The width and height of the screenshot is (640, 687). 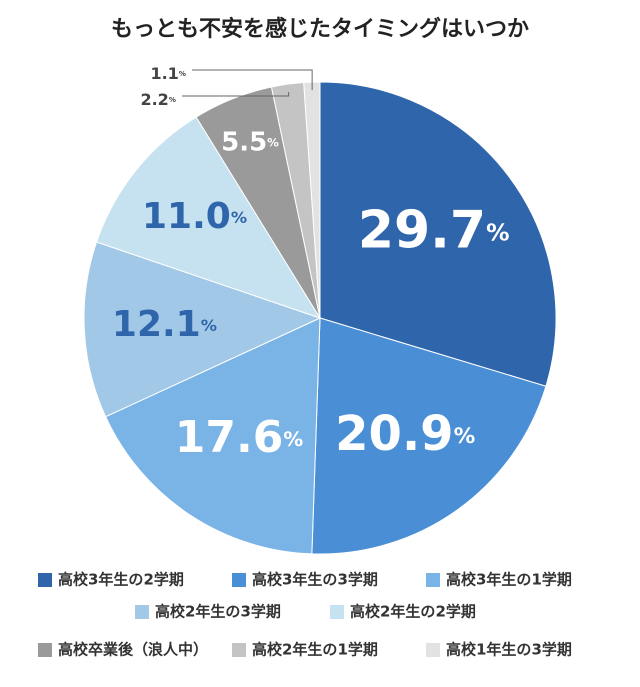 I want to click on legend-label: 高校2年生の2学期, so click(x=413, y=612).